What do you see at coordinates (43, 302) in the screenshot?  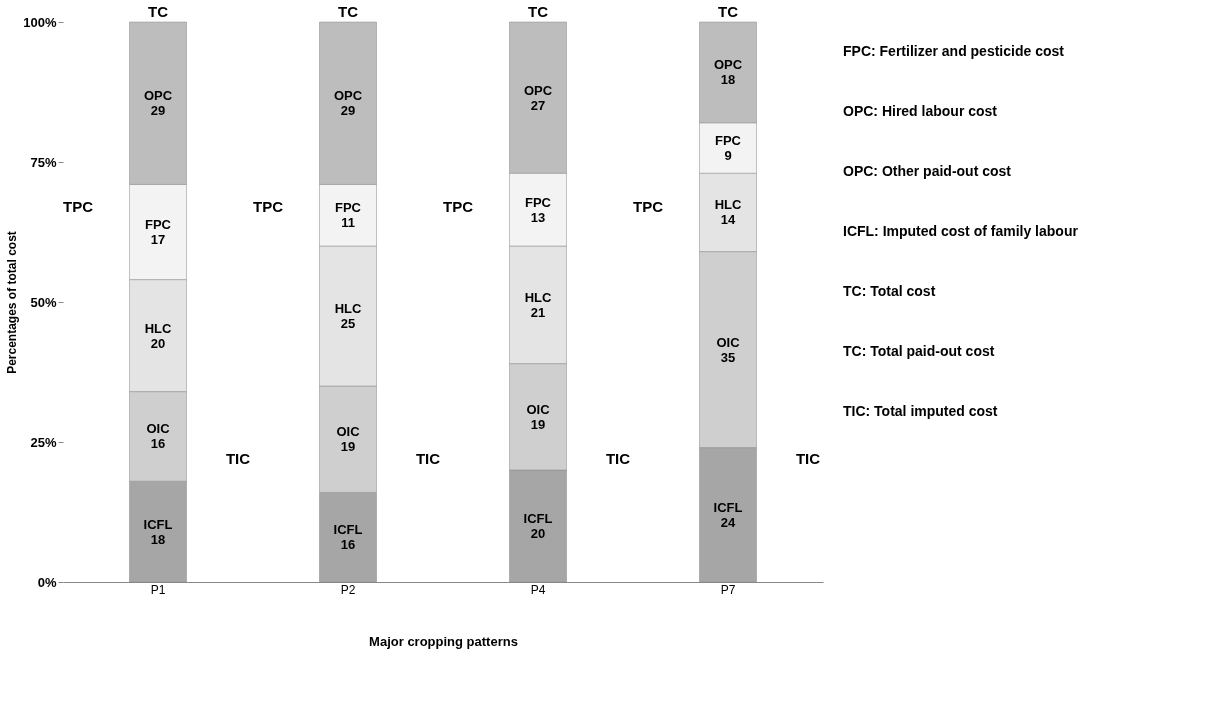 I see `y-tick-label: 50%` at bounding box center [43, 302].